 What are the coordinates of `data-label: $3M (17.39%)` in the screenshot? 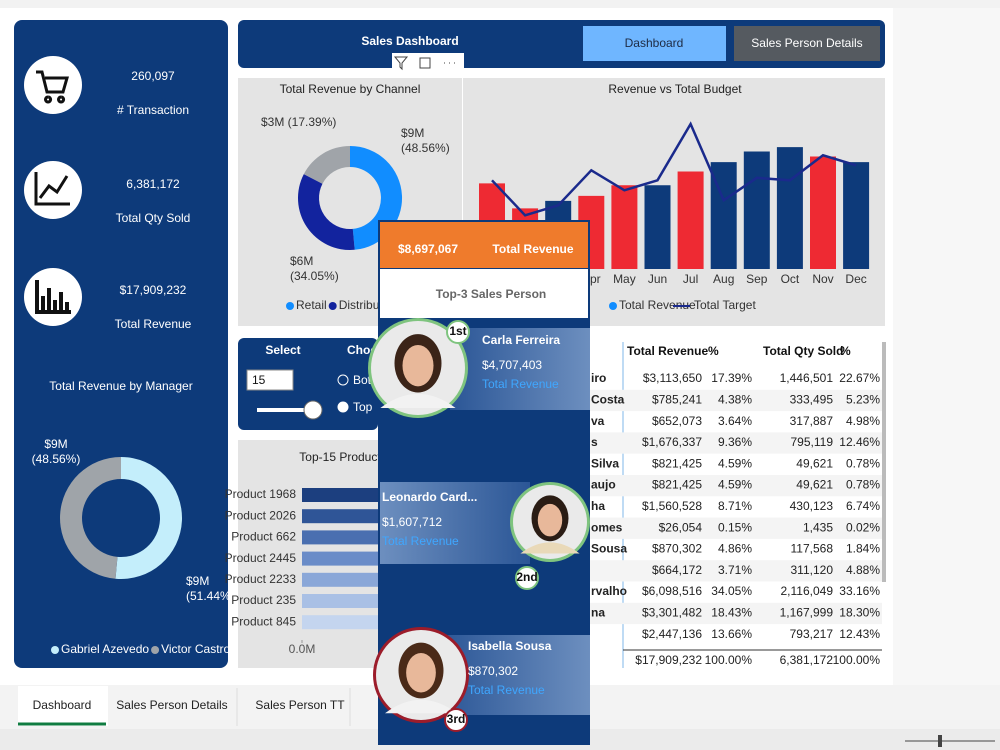 It's located at (298, 122).